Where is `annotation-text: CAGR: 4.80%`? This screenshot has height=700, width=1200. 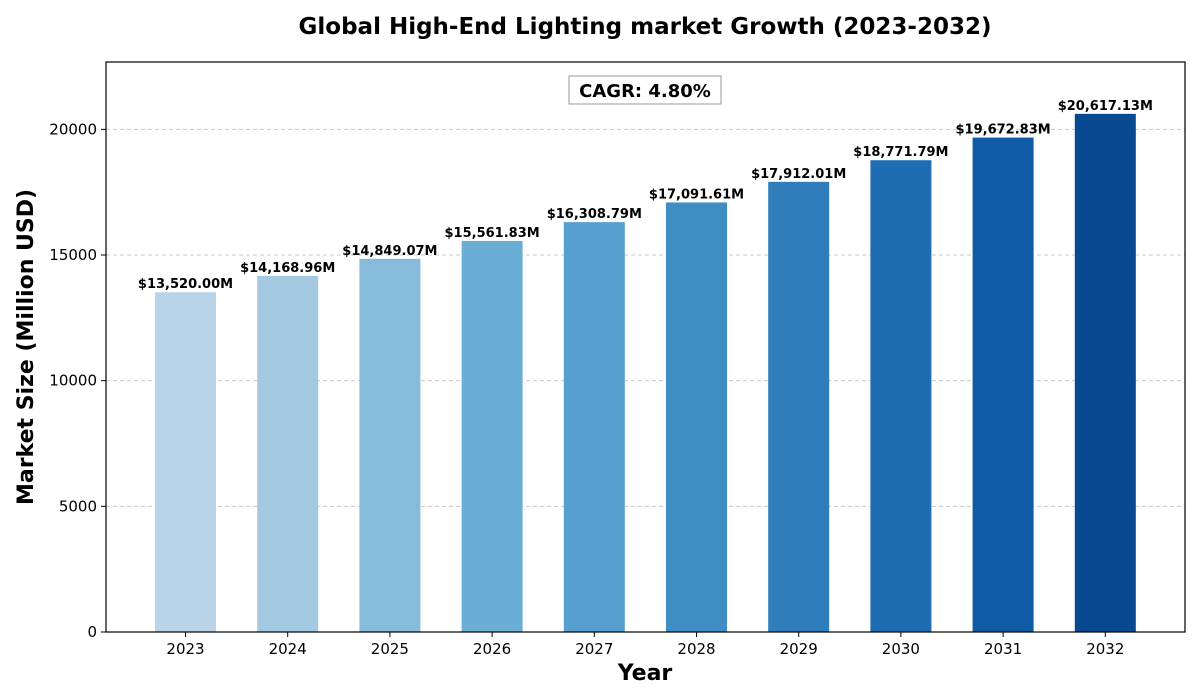 annotation-text: CAGR: 4.80% is located at coordinates (645, 91).